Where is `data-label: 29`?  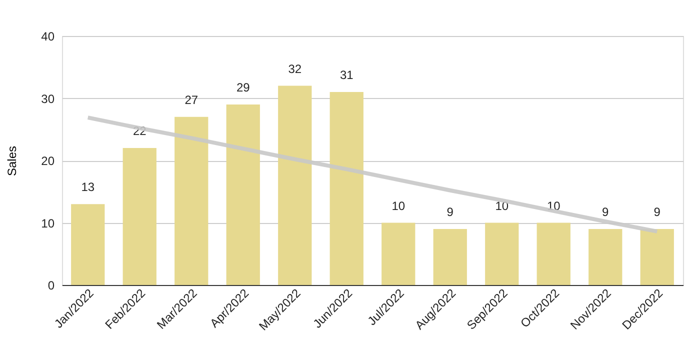
data-label: 29 is located at coordinates (243, 87).